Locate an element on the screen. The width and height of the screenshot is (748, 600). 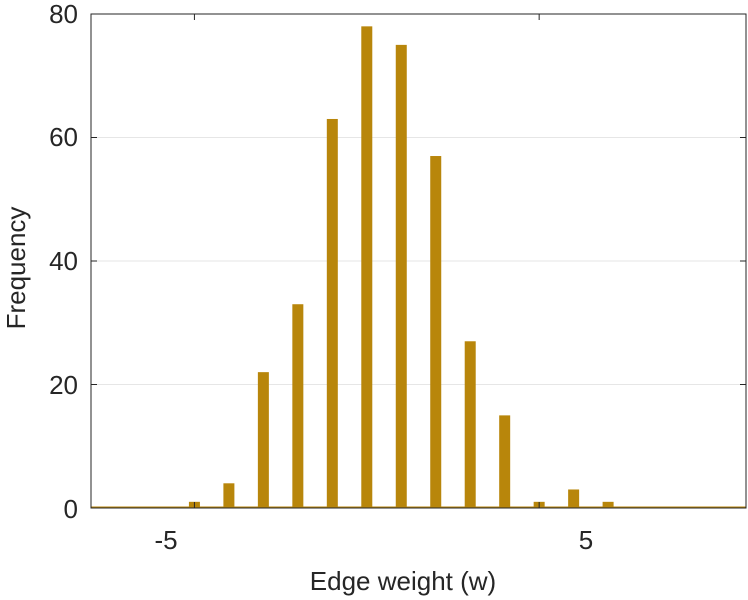
y-tick-label-60: 60 is located at coordinates (63, 137).